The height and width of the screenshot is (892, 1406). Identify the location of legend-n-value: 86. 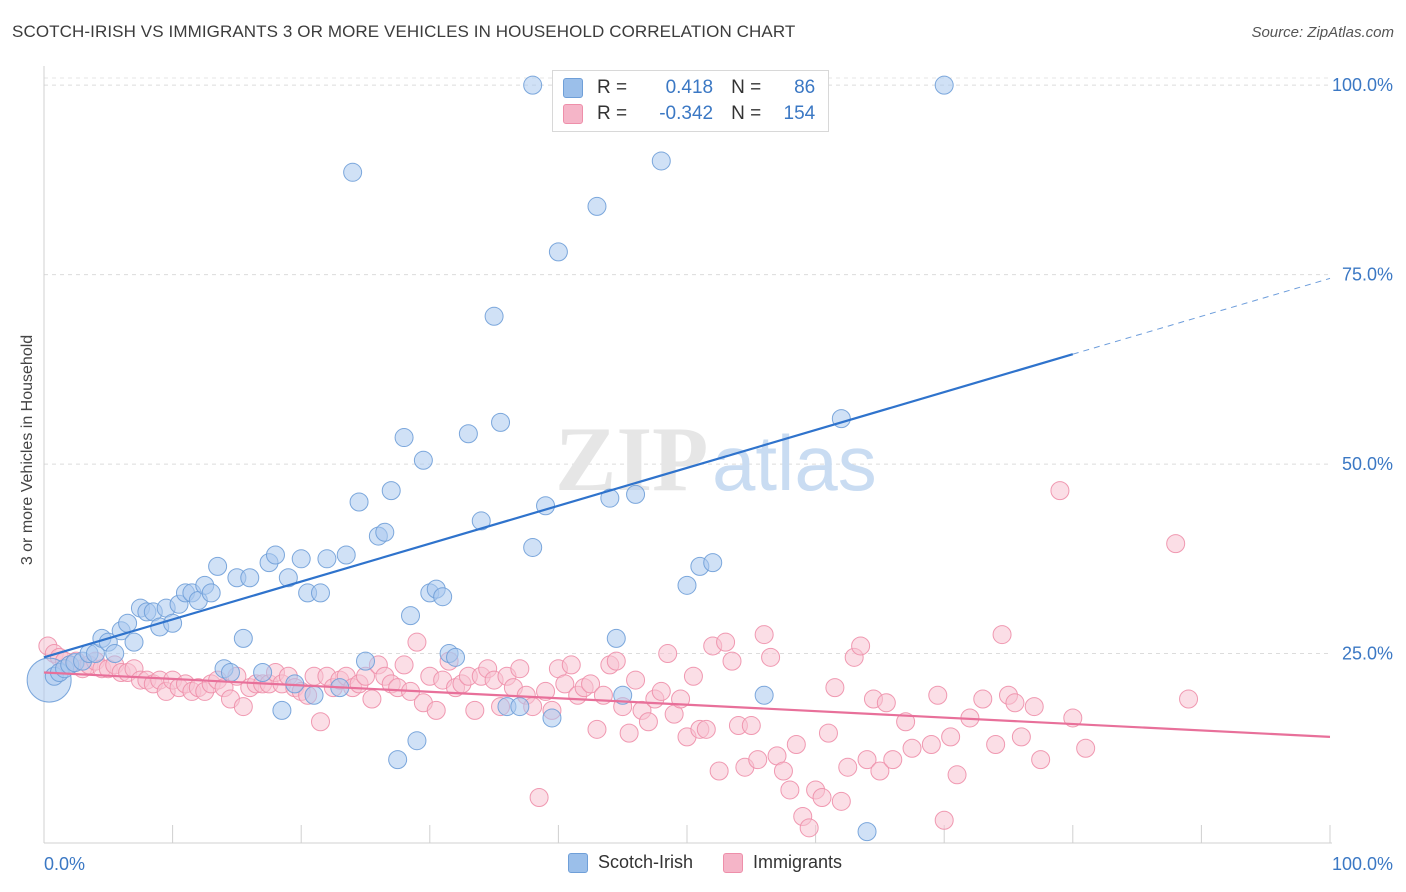
(805, 87).